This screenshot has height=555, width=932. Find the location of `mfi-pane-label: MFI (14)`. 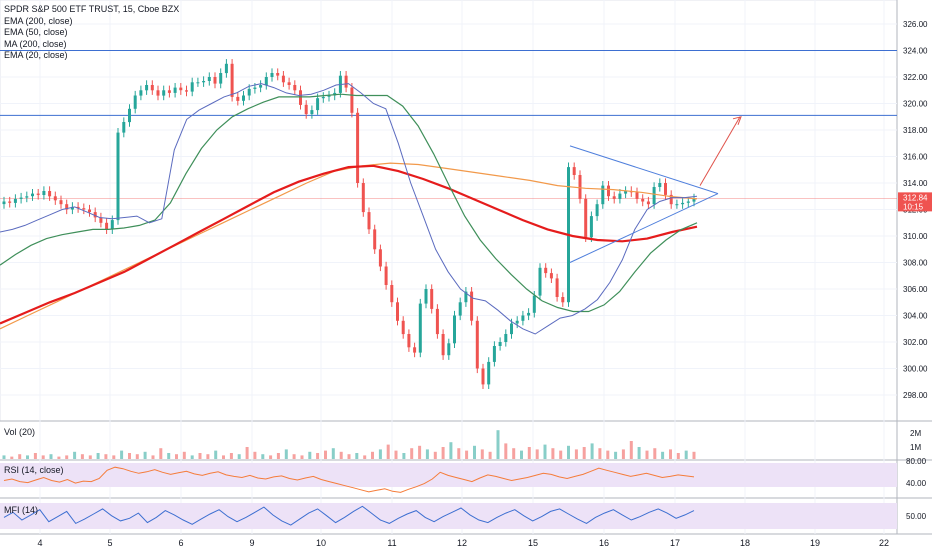

mfi-pane-label: MFI (14) is located at coordinates (21, 510).